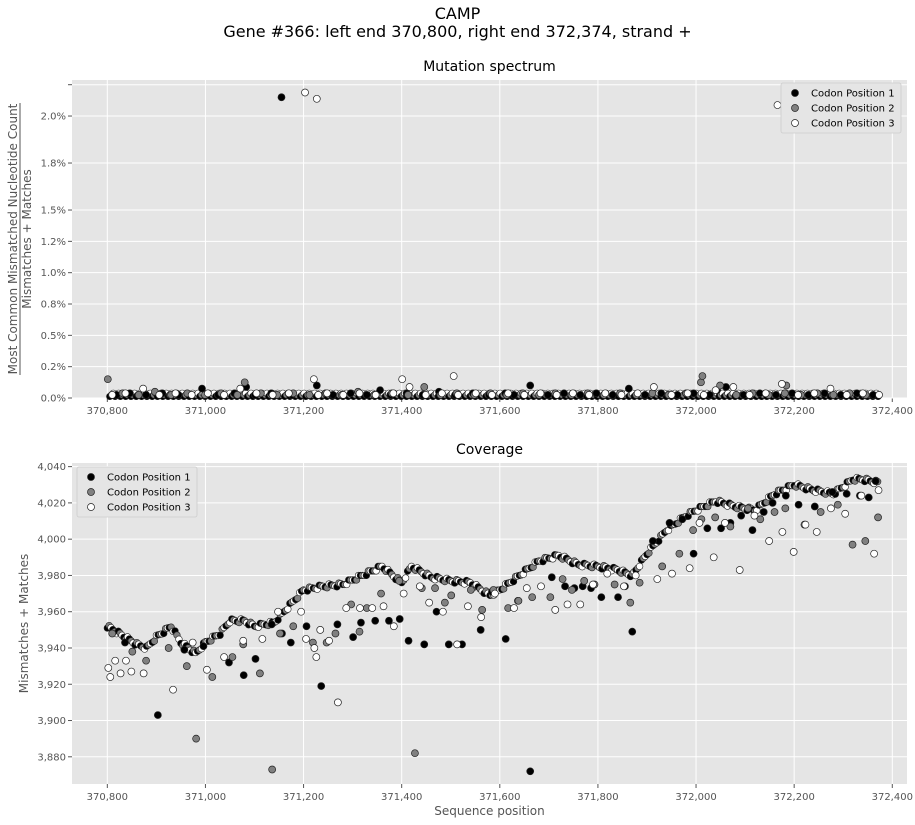  What do you see at coordinates (51, 721) in the screenshot?
I see `y-tick-label: 3,900` at bounding box center [51, 721].